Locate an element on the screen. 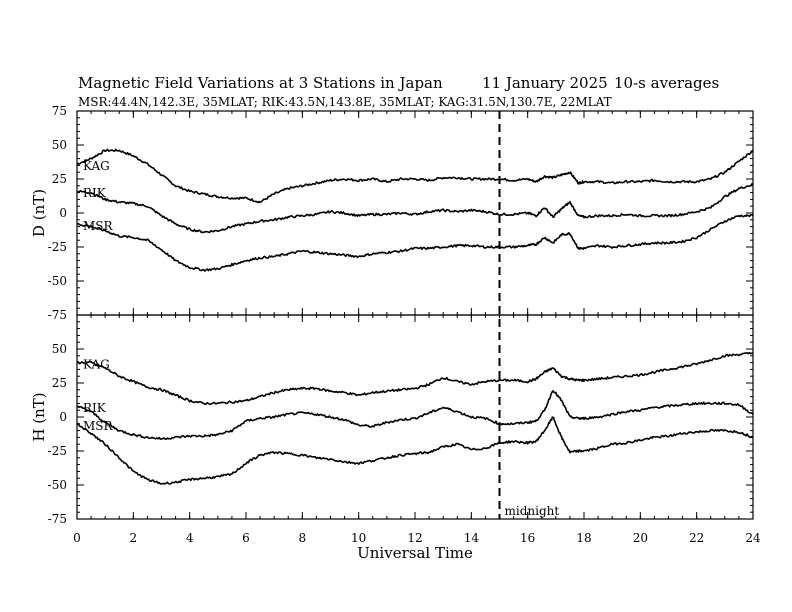 The width and height of the screenshot is (792, 612). d-series-label-msr: MSR is located at coordinates (98, 226).